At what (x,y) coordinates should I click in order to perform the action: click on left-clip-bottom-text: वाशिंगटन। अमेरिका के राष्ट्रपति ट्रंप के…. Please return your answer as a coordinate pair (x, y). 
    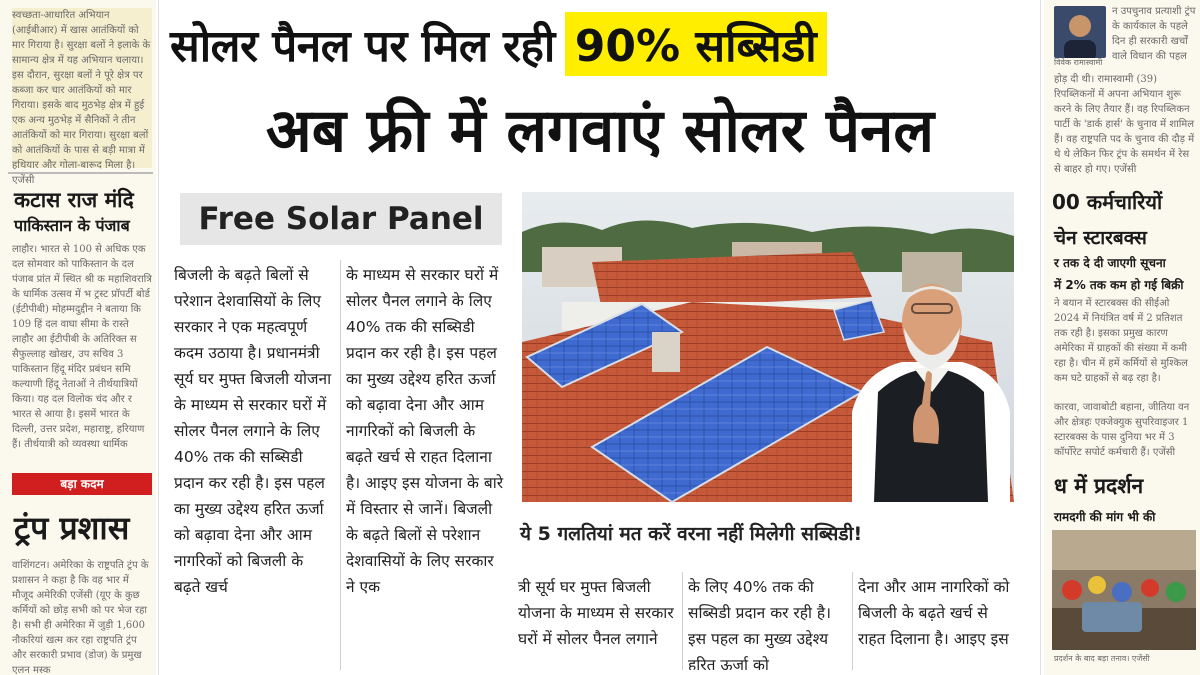
    Looking at the image, I should click on (80, 617).